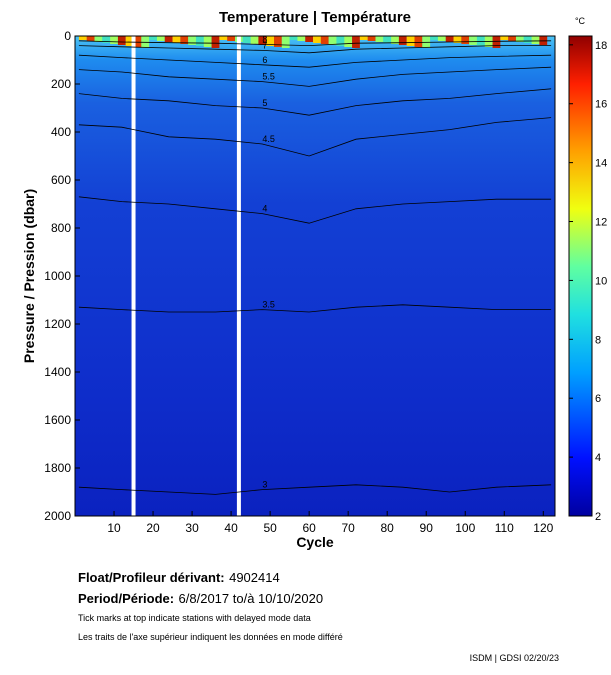 This screenshot has height=675, width=611. I want to click on contour-label: 7, so click(264, 45).